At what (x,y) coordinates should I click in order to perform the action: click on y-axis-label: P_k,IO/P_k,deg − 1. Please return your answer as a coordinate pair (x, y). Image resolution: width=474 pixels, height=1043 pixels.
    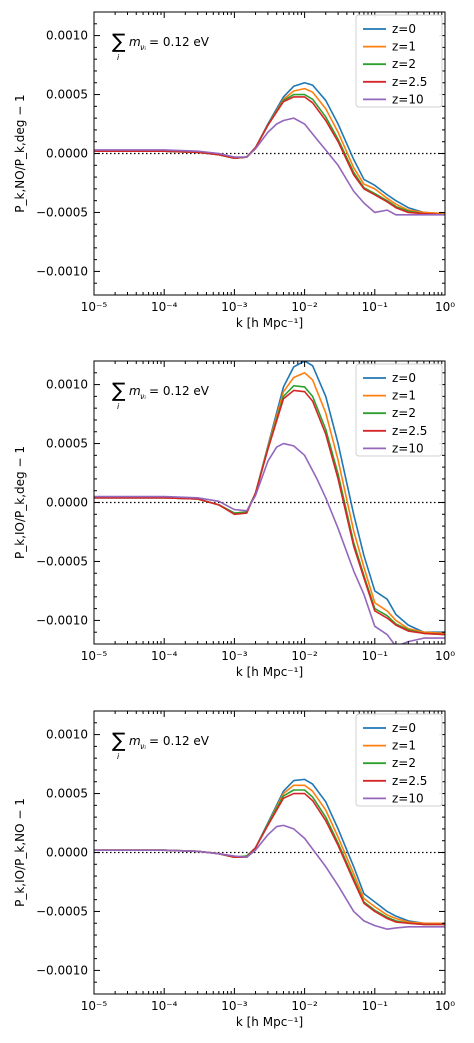
    Looking at the image, I should click on (20, 502).